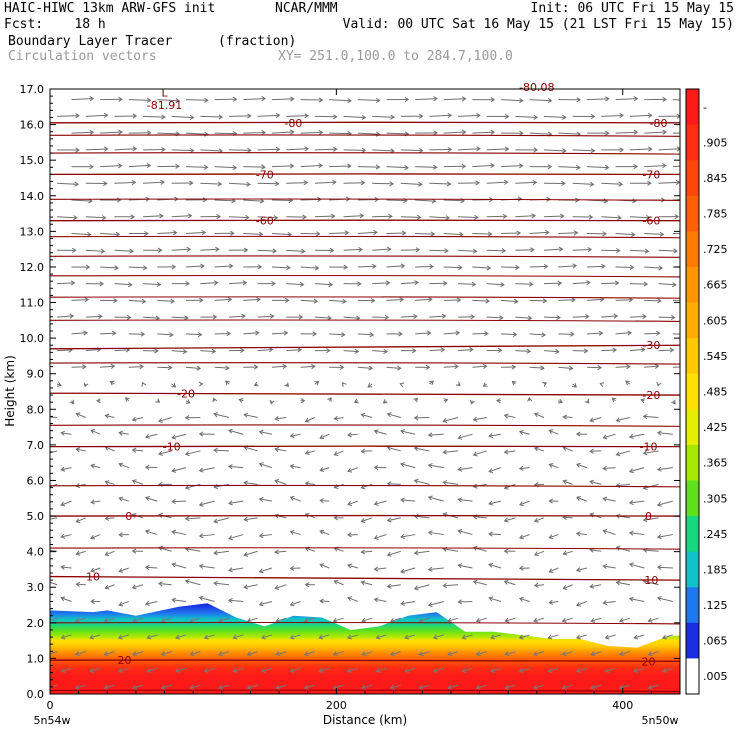 The height and width of the screenshot is (740, 740). I want to click on colorbar-label: .485, so click(715, 392).